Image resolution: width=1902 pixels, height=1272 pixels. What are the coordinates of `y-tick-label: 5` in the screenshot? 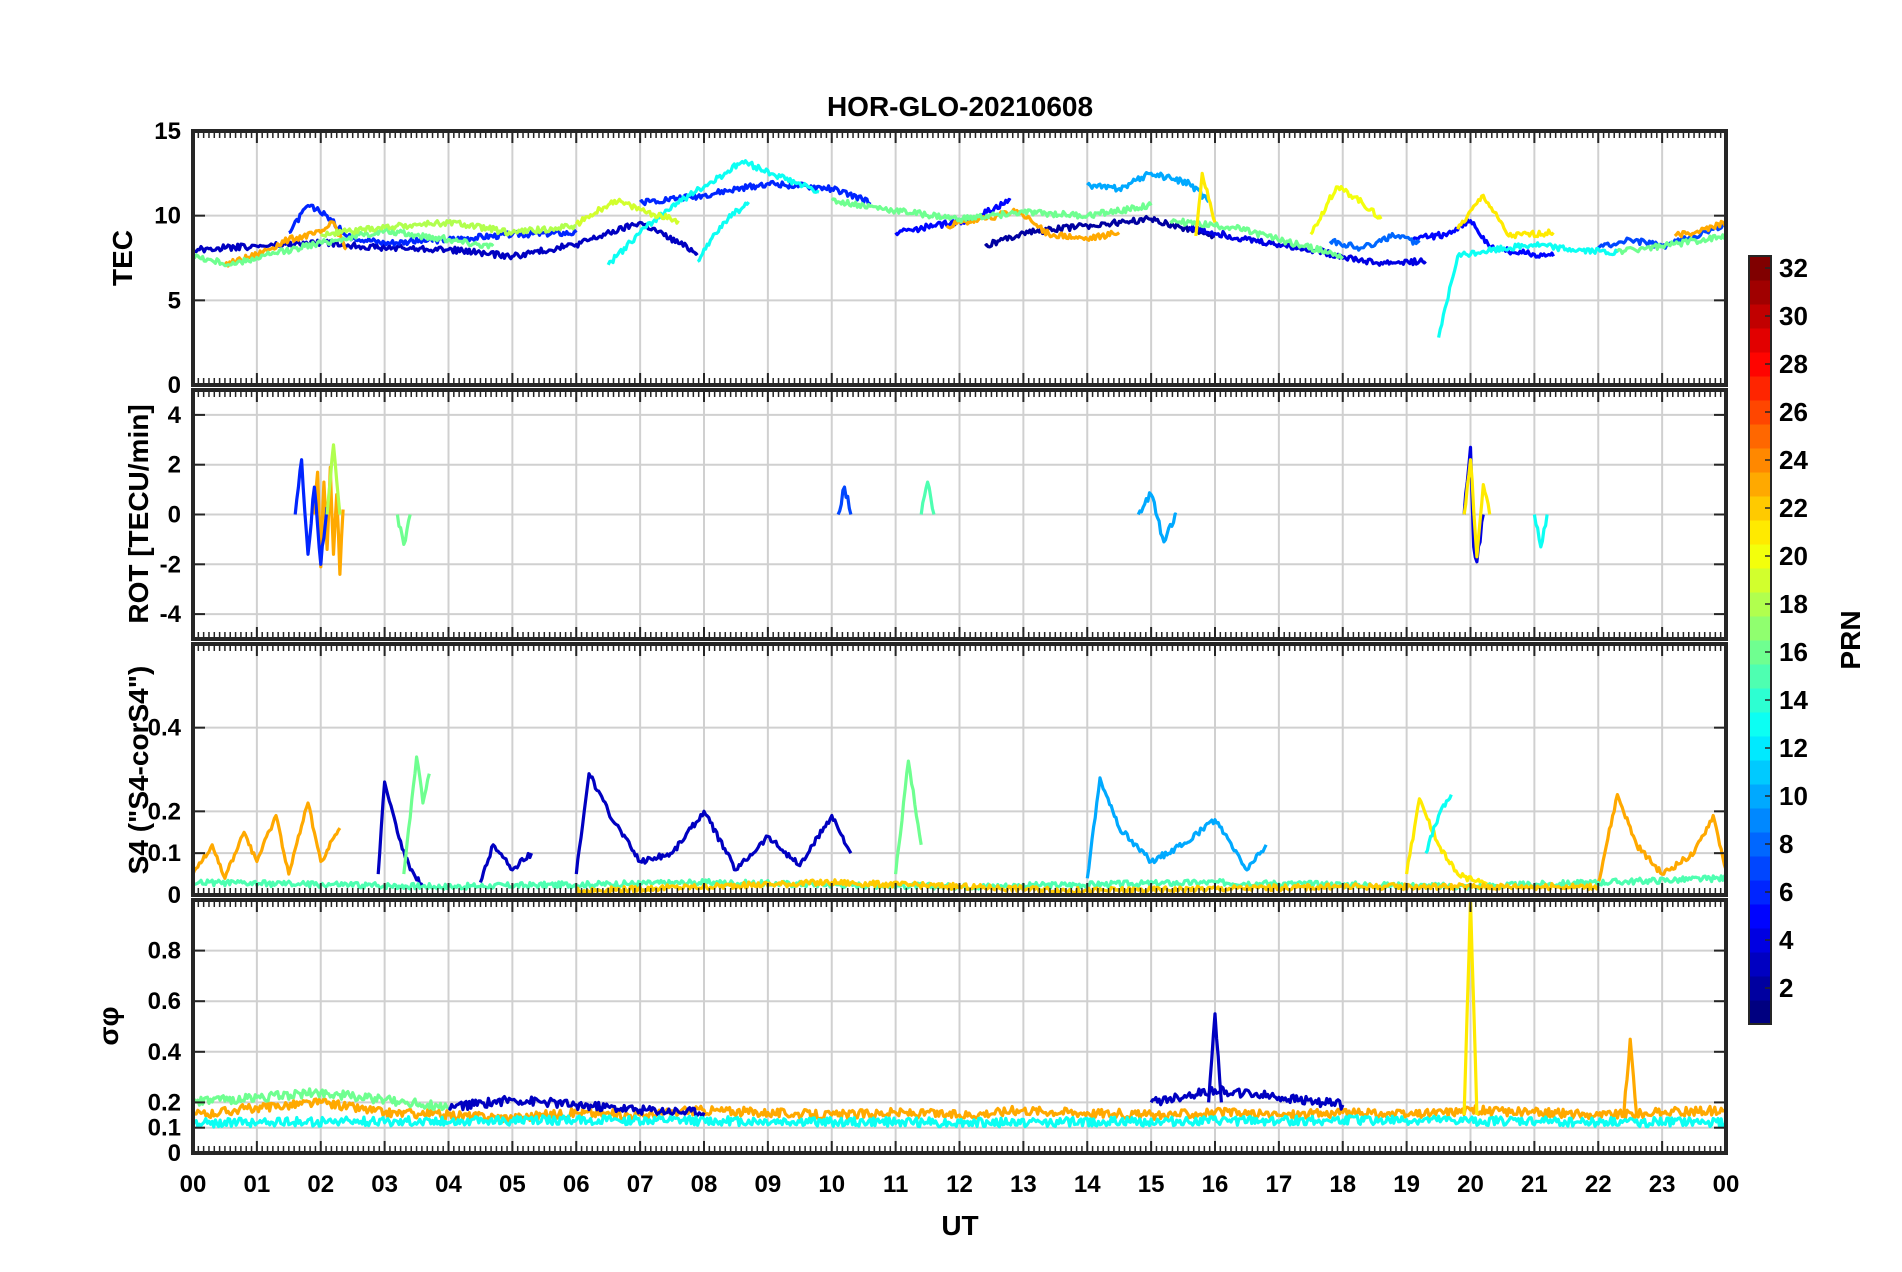 It's located at (174, 300).